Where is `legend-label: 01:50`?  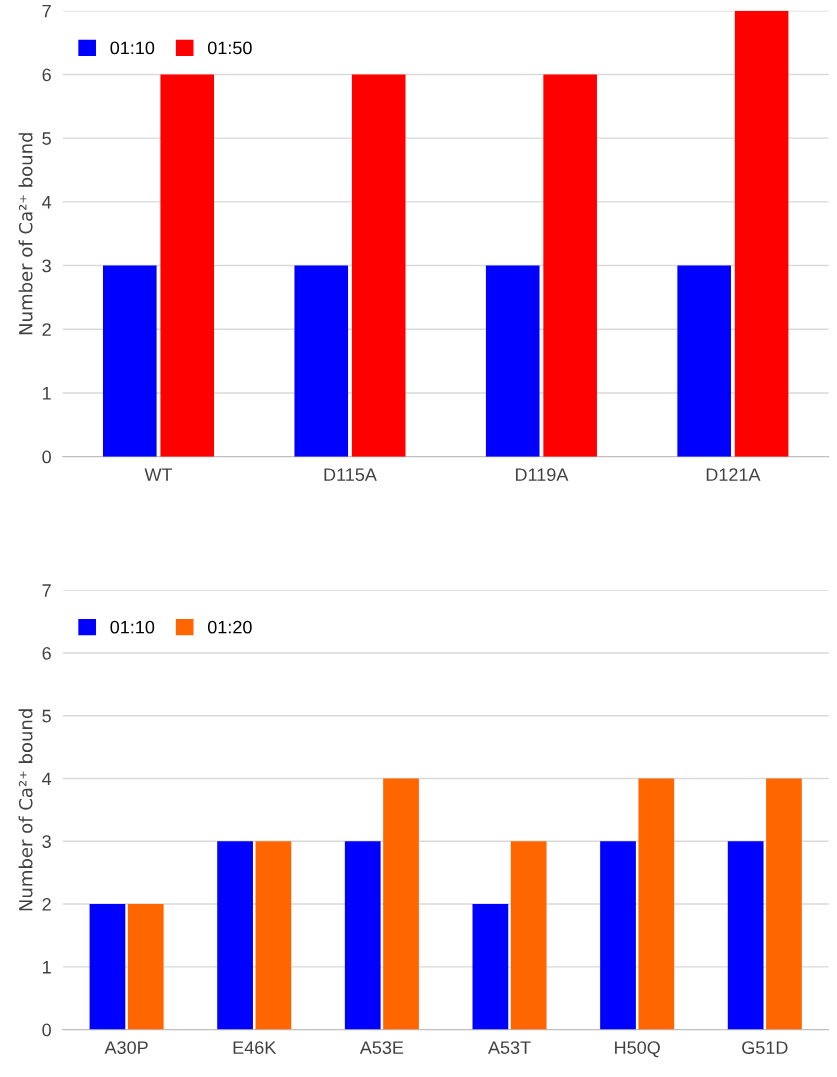 legend-label: 01:50 is located at coordinates (229, 48).